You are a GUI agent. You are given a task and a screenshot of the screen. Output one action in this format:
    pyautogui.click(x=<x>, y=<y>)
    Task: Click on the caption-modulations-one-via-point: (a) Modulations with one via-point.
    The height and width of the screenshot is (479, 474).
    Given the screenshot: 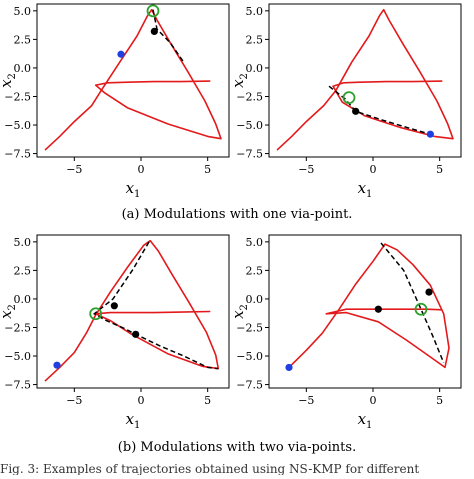 What is the action you would take?
    pyautogui.click(x=237, y=214)
    